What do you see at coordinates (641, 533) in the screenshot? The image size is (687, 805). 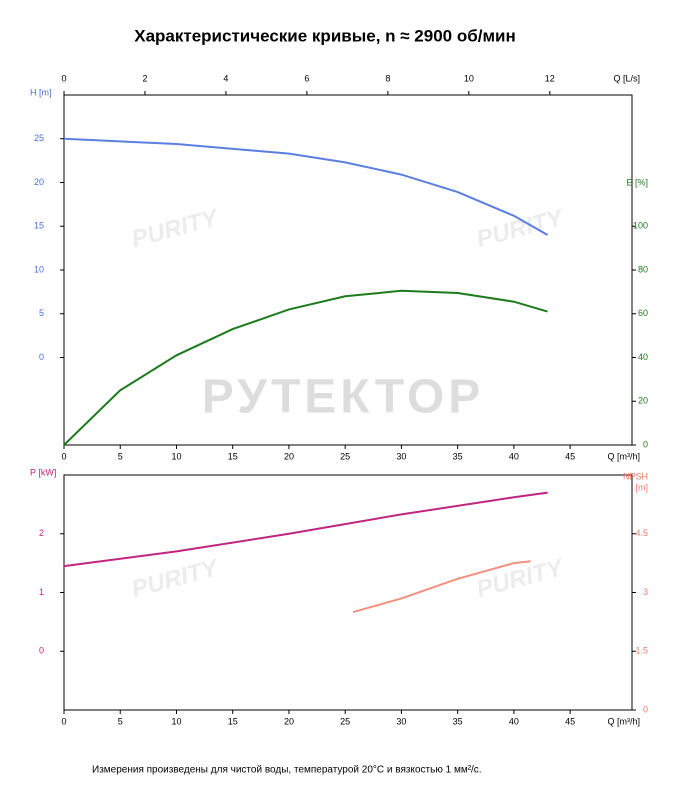 I see `y2-tick-label: 4.5` at bounding box center [641, 533].